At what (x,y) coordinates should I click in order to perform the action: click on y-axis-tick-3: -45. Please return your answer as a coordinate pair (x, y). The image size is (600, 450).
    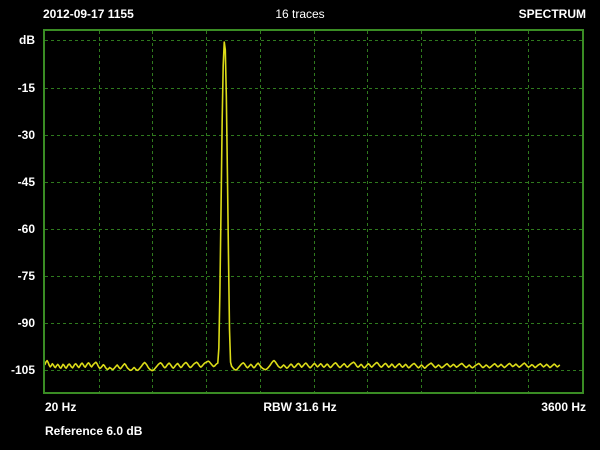
    Looking at the image, I should click on (26, 181).